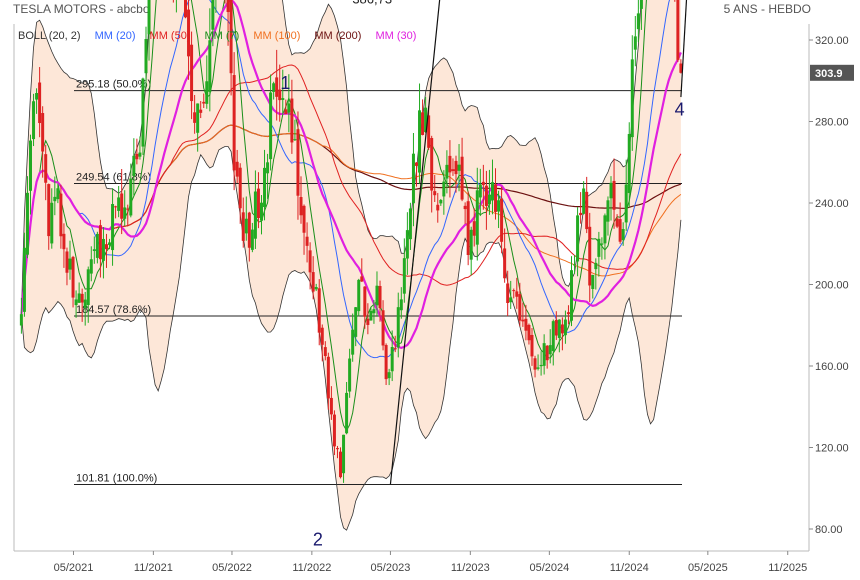  Describe the element at coordinates (832, 41) in the screenshot. I see `y-tick-label-6: 320.00` at that location.